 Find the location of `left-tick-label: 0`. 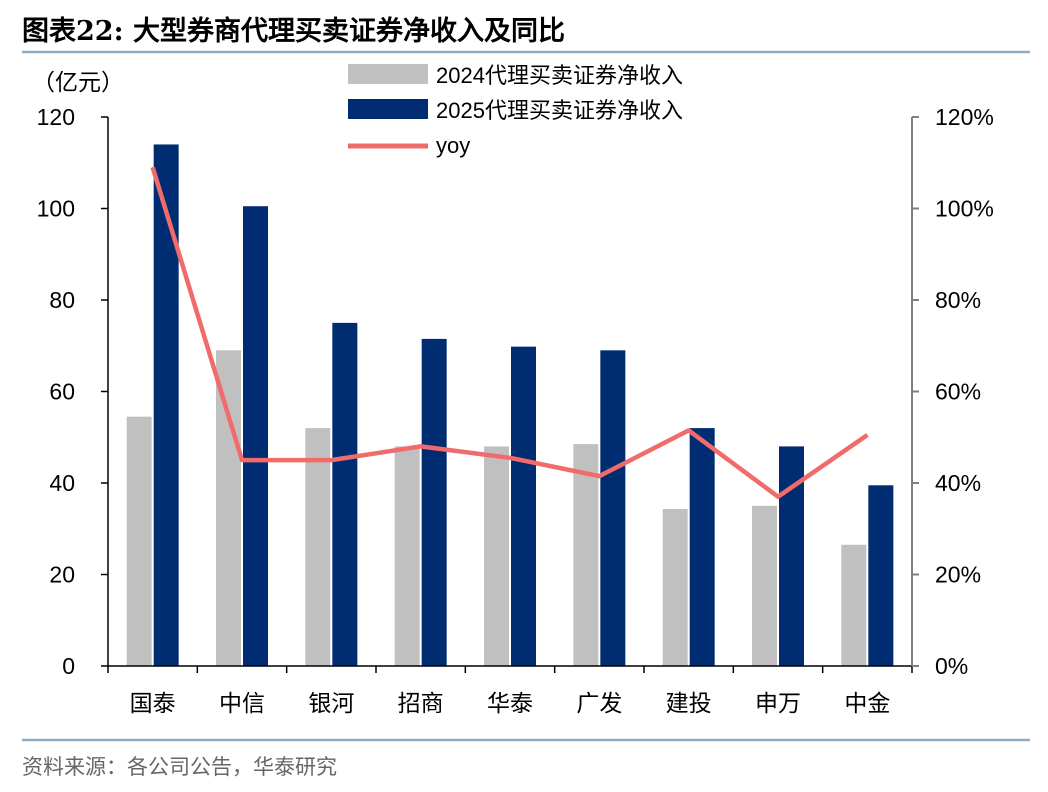

left-tick-label: 0 is located at coordinates (68, 666).